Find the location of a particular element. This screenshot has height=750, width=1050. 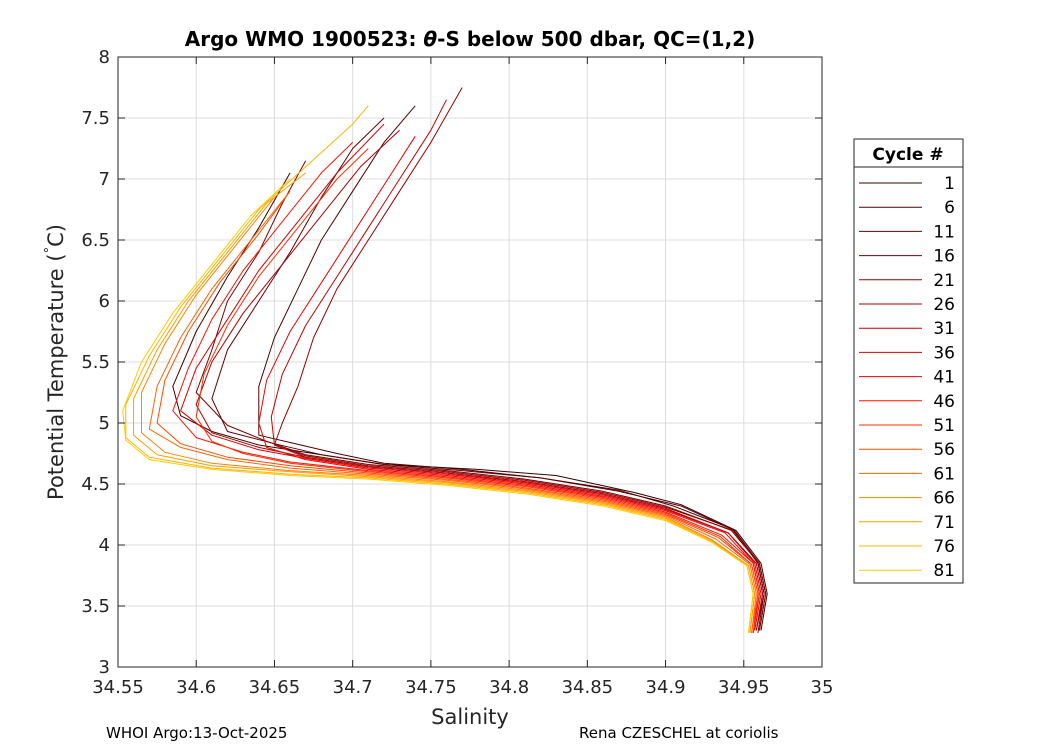

y-tick-label: 3.5 is located at coordinates (95, 606).